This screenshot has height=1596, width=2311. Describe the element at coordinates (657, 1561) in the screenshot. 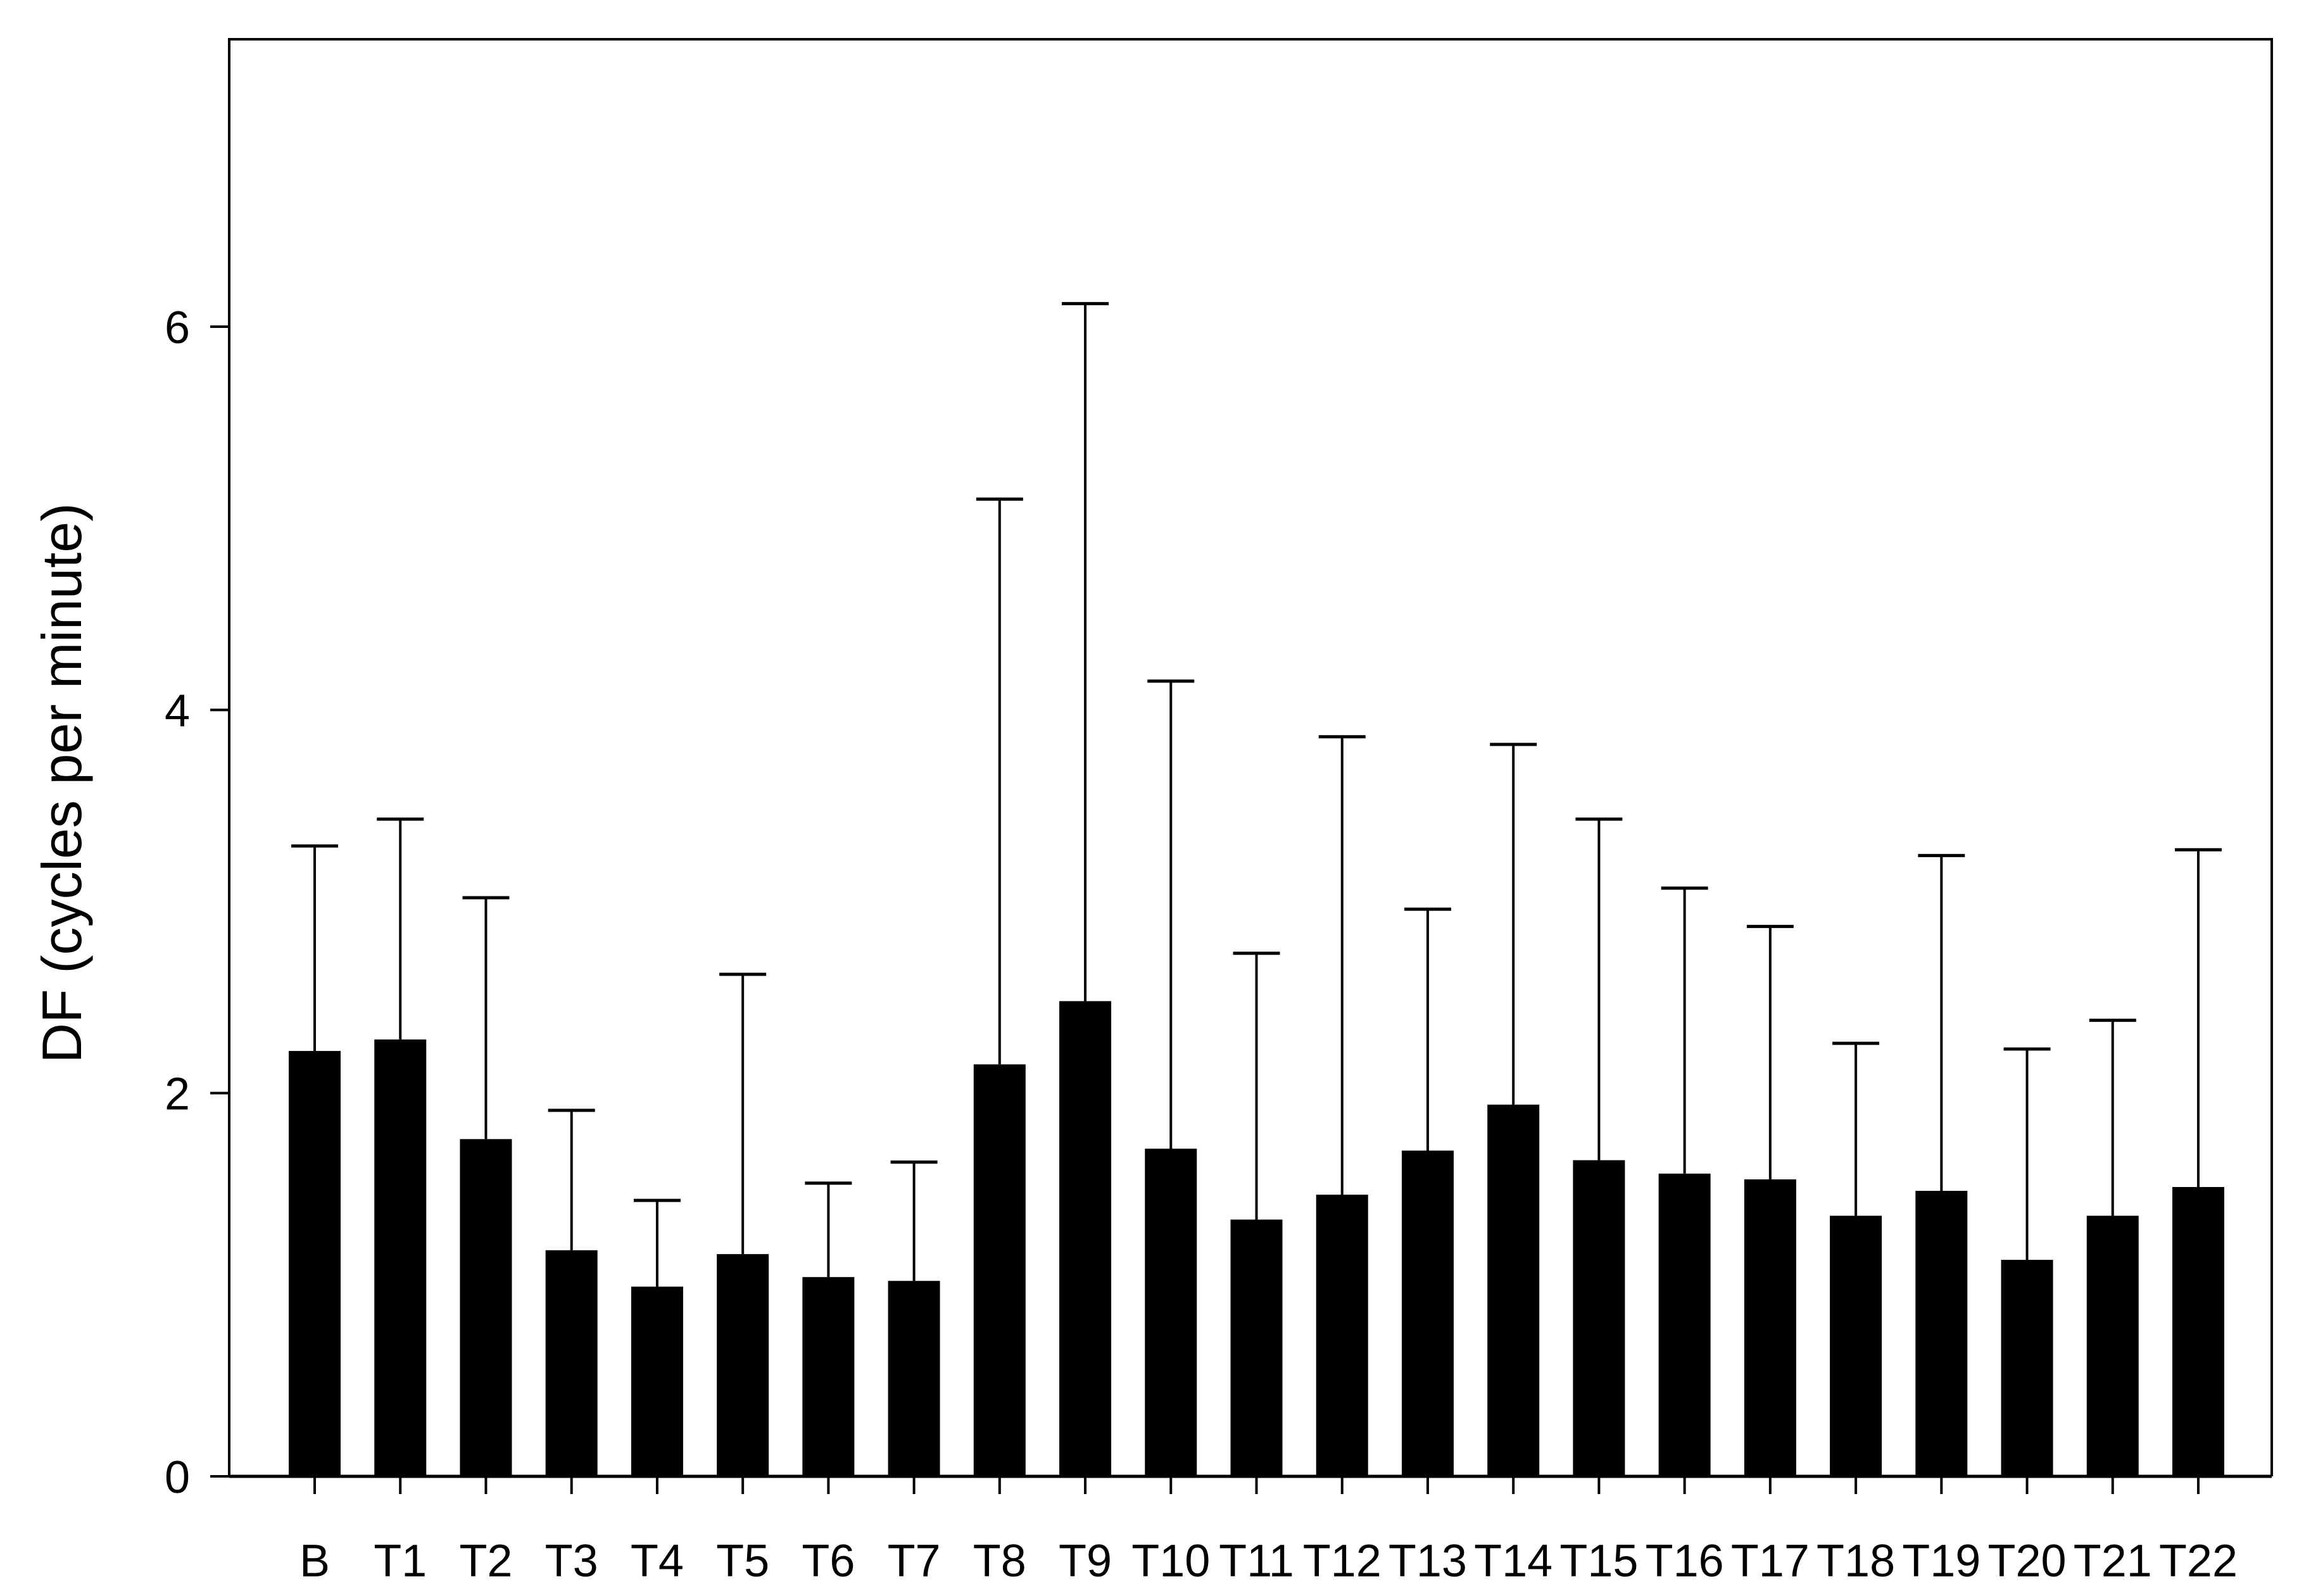

I see `x-tick-label-t4: T4` at that location.